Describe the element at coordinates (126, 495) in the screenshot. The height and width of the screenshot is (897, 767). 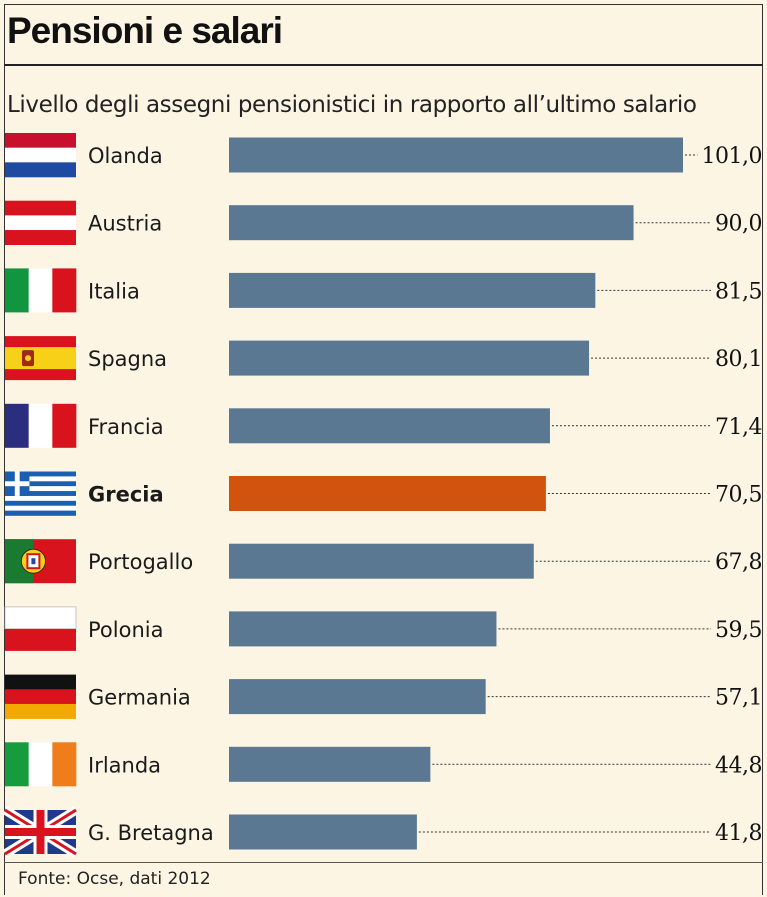
I see `category-label-grecia: Grecia` at that location.